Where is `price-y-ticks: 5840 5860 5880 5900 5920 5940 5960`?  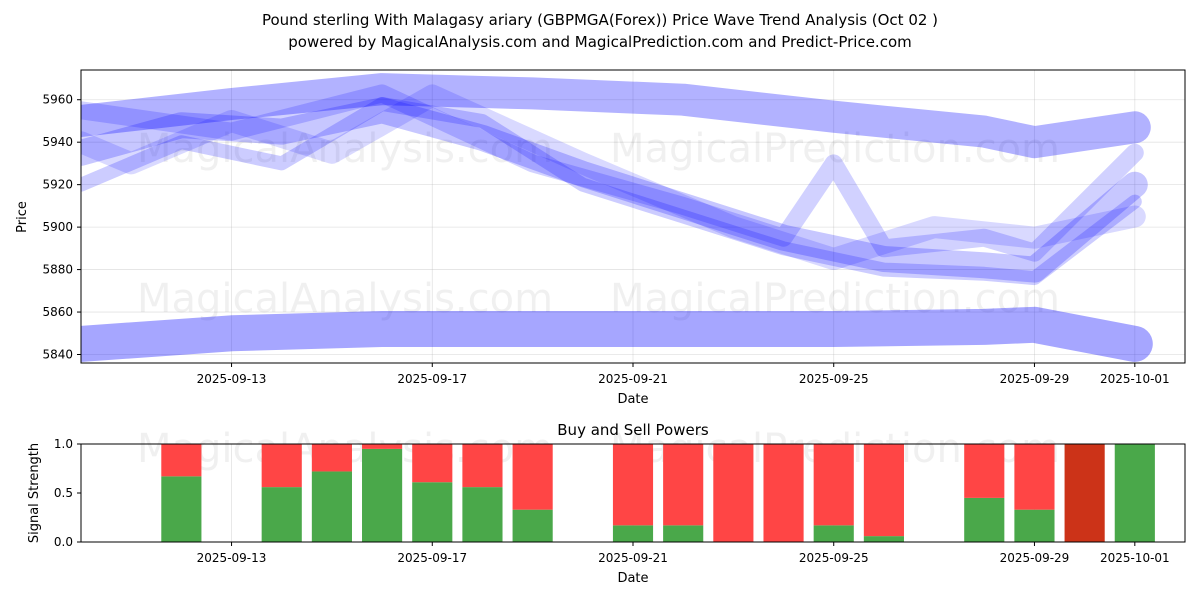
price-y-ticks: 5840 5860 5880 5900 5920 5940 5960 is located at coordinates (61, 227).